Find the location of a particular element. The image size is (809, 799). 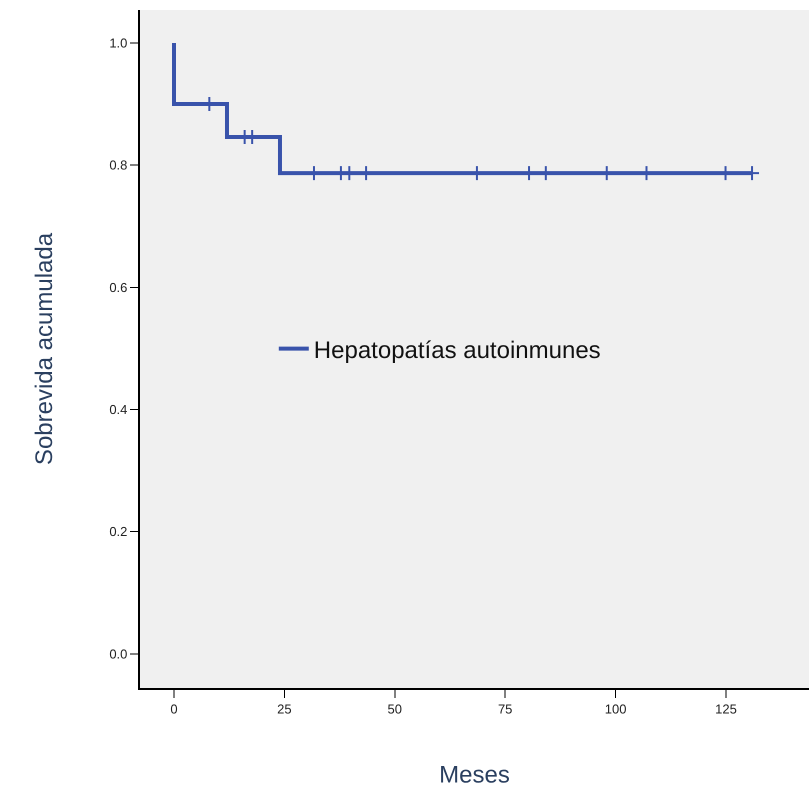

legend-label: Hepatopatías autoinmunes is located at coordinates (457, 350).